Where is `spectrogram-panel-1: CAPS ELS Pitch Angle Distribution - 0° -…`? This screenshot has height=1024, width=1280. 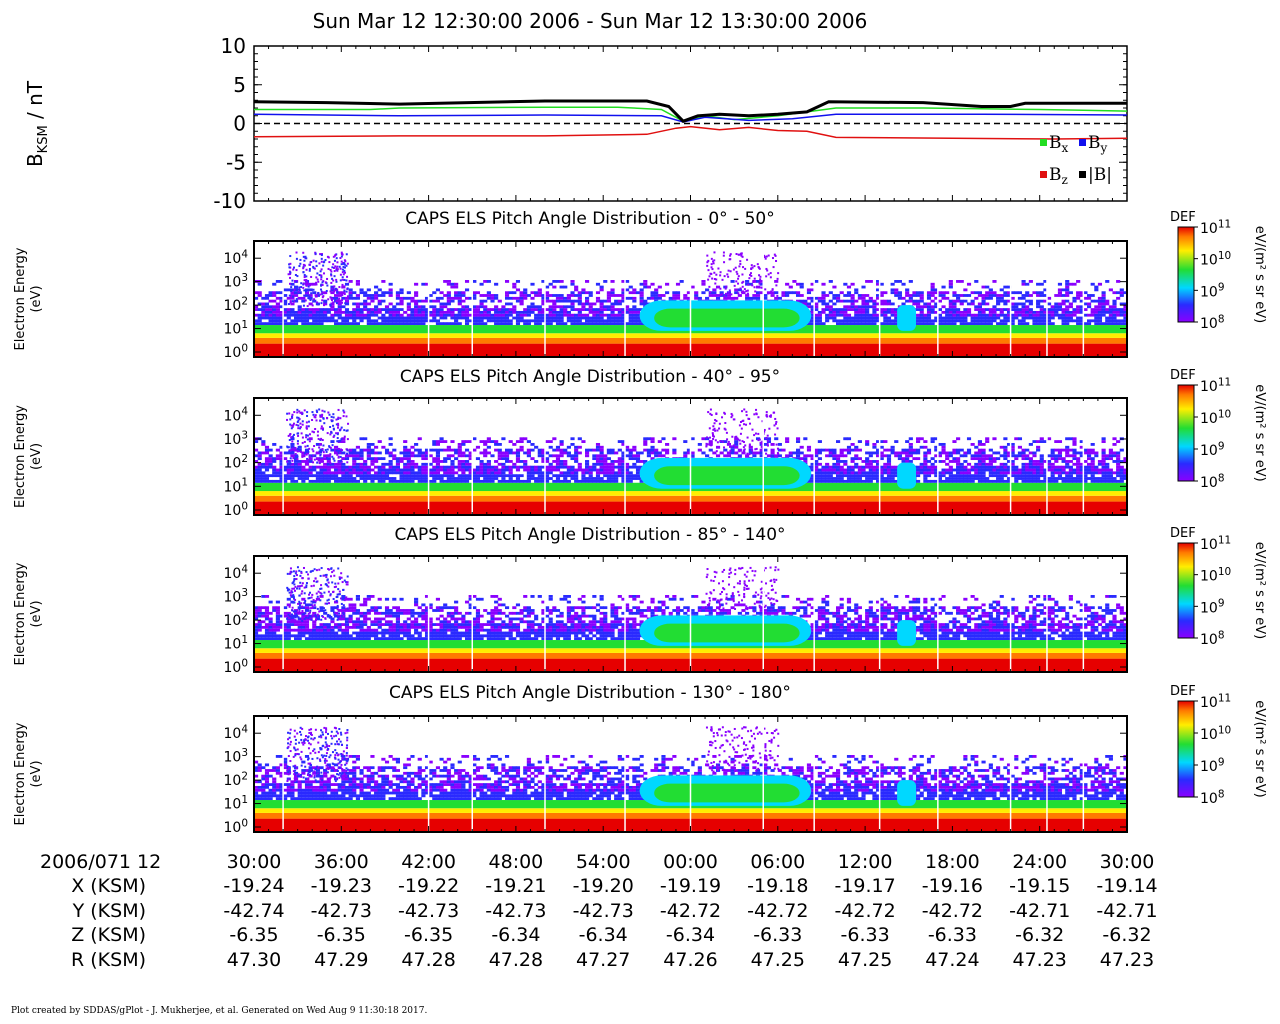 spectrogram-panel-1: CAPS ELS Pitch Angle Distribution - 0° -… is located at coordinates (640, 285).